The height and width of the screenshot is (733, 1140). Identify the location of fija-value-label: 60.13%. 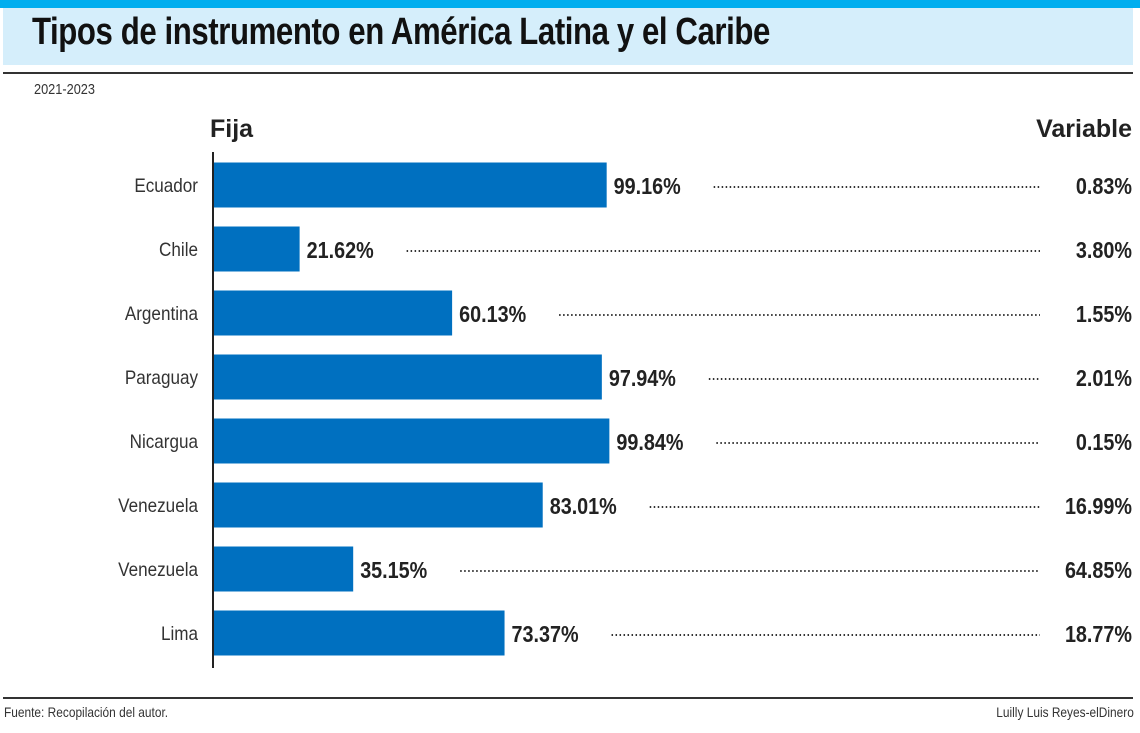
(492, 315).